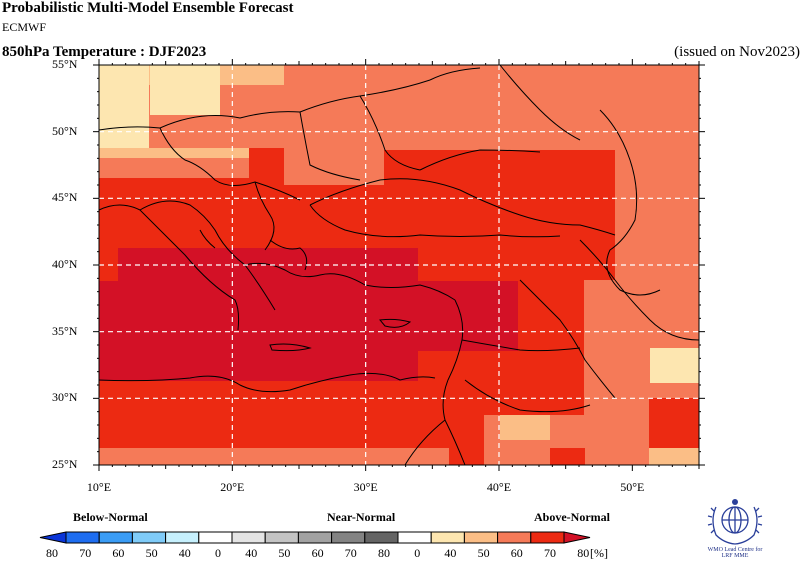 This screenshot has height=561, width=800. I want to click on model-name: ECMWF, so click(24, 27).